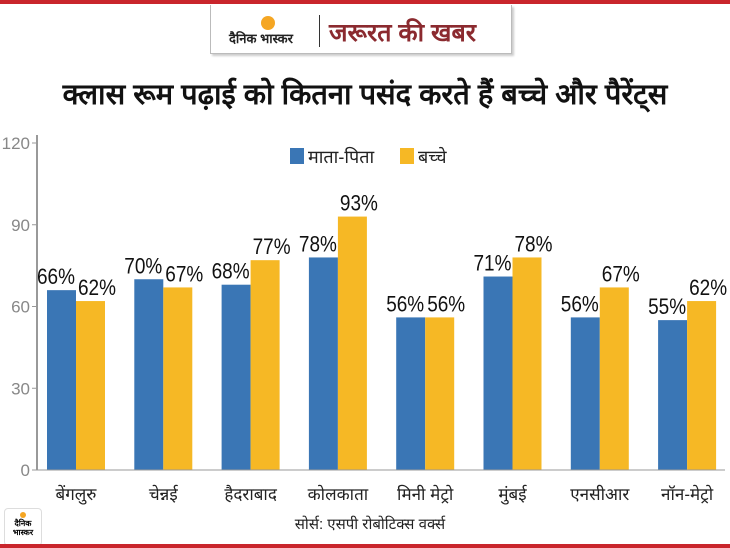  What do you see at coordinates (402, 33) in the screenshot?
I see `section-tag: जरूरत की खबर` at bounding box center [402, 33].